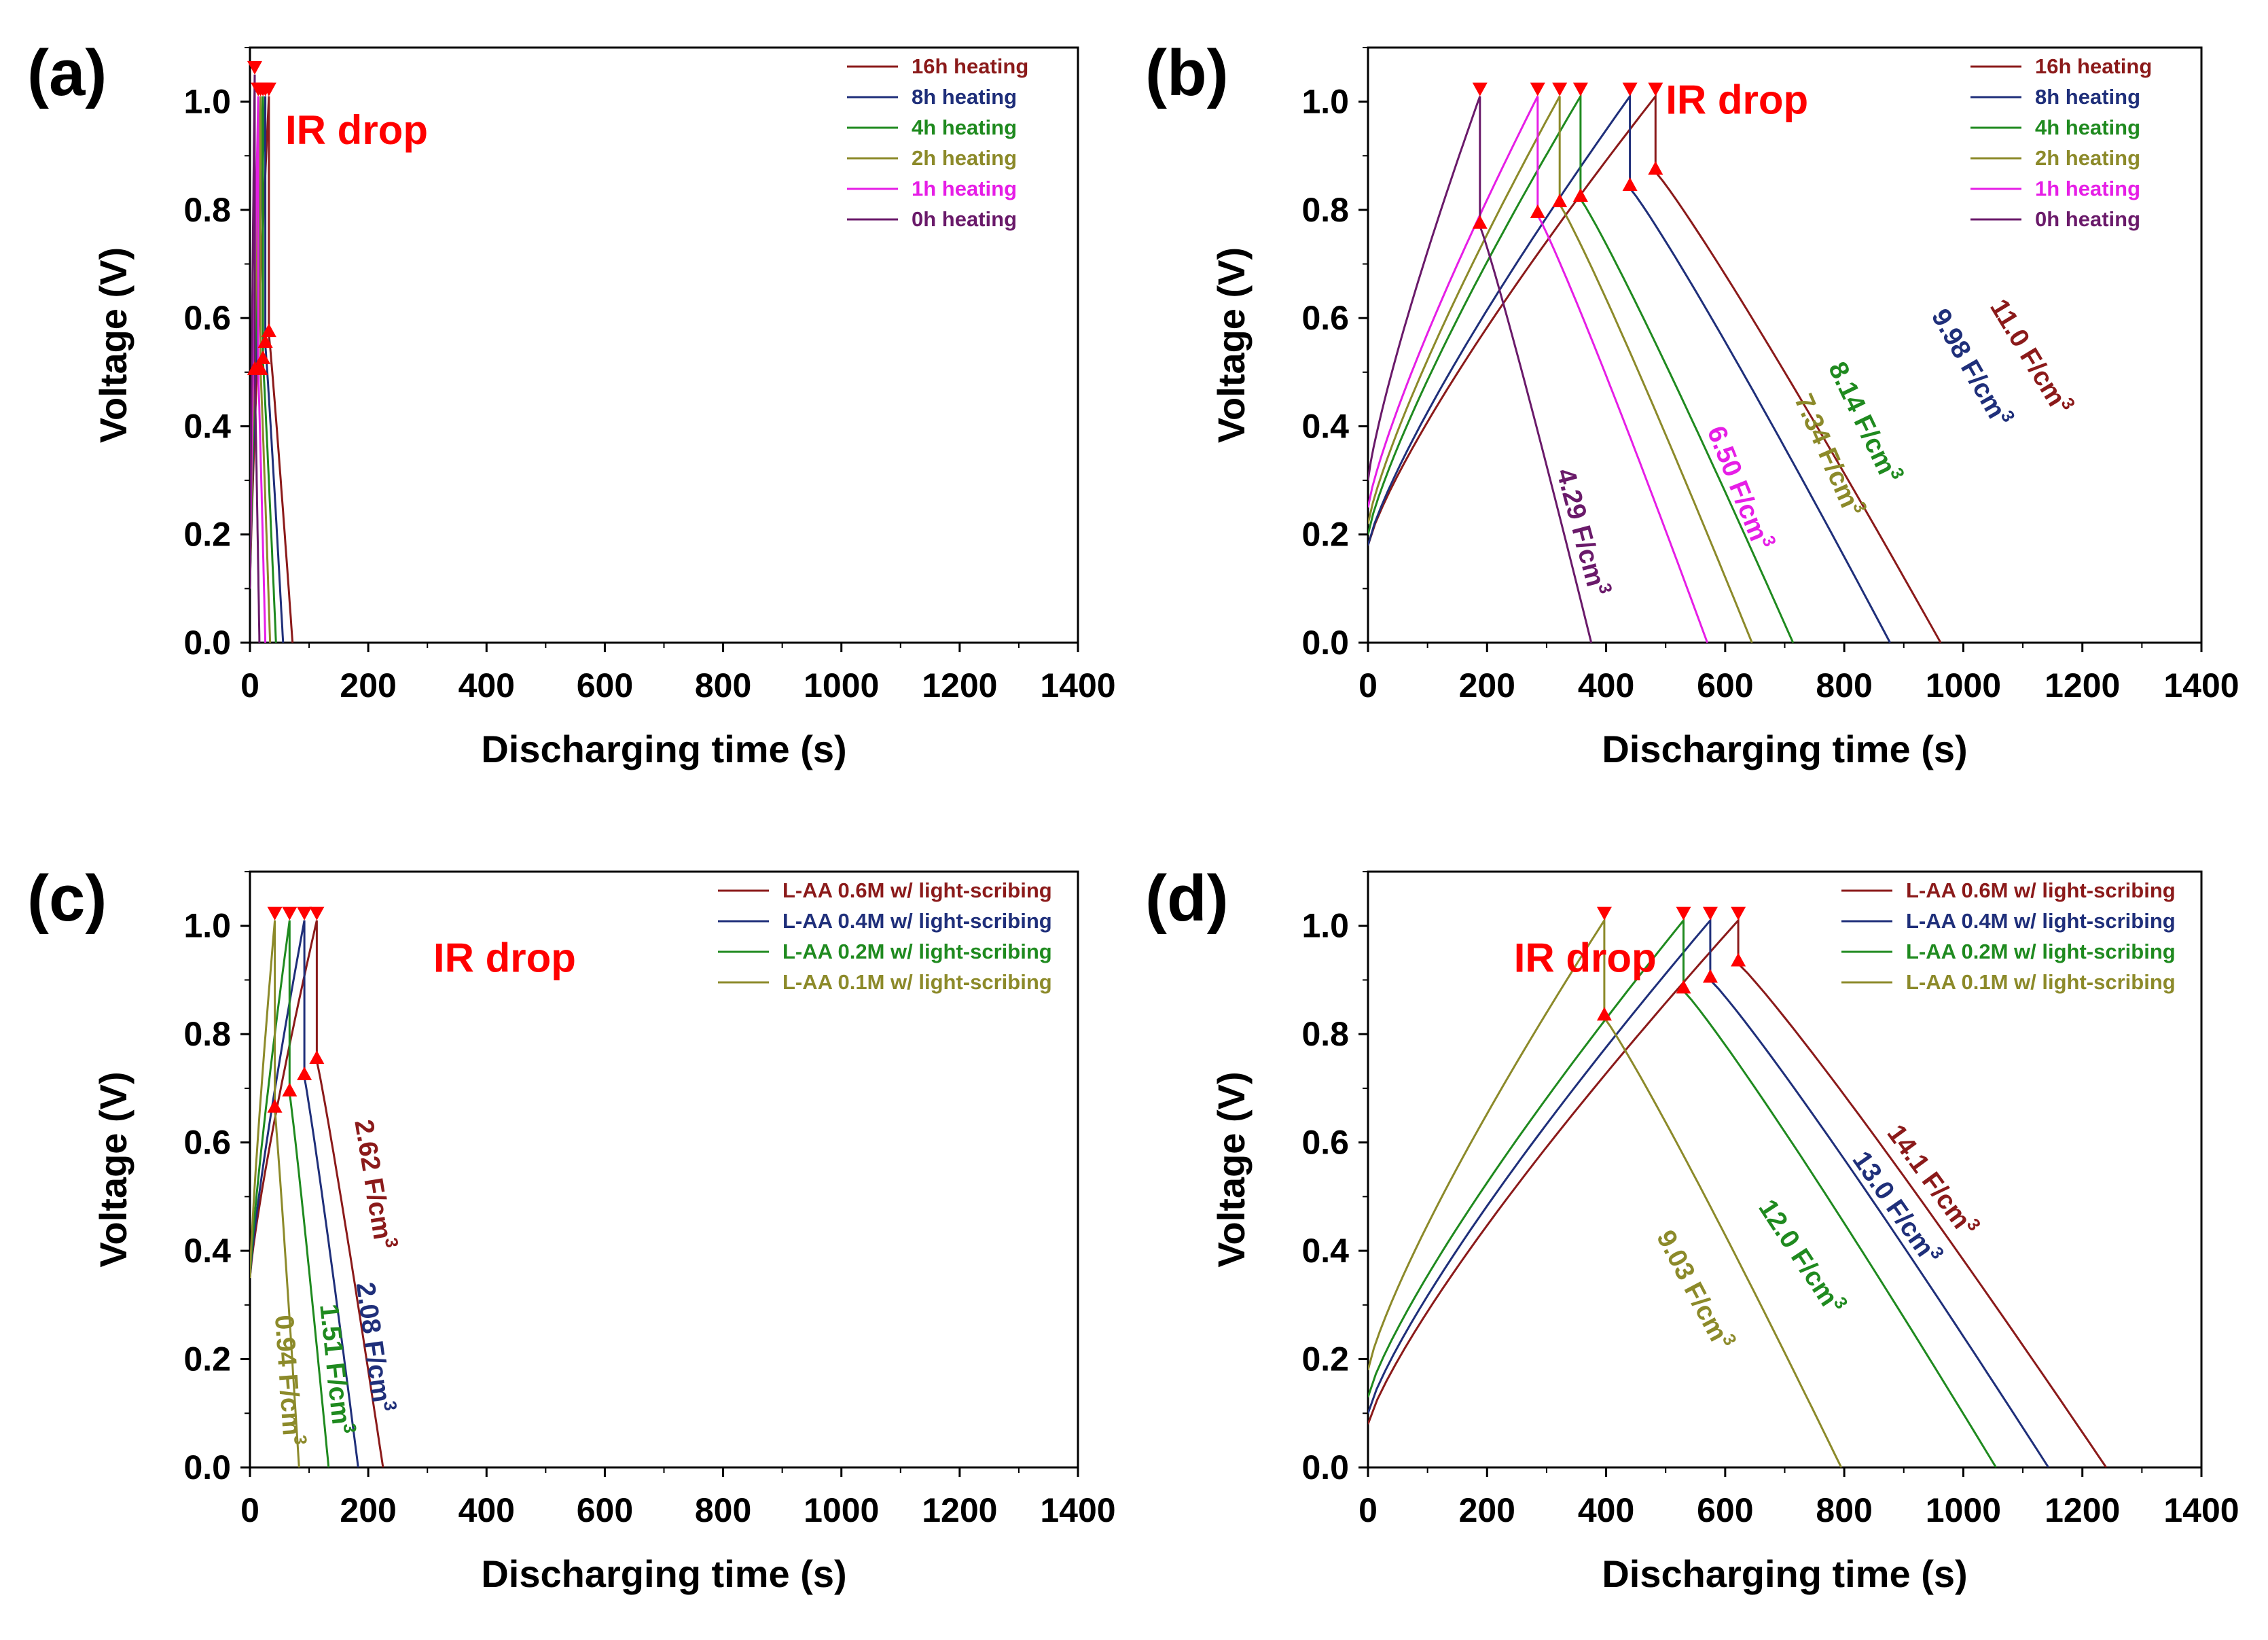 This screenshot has height=1640, width=2268. Describe the element at coordinates (1231, 1169) in the screenshot. I see `y-axis-title: Voltage (V)` at that location.